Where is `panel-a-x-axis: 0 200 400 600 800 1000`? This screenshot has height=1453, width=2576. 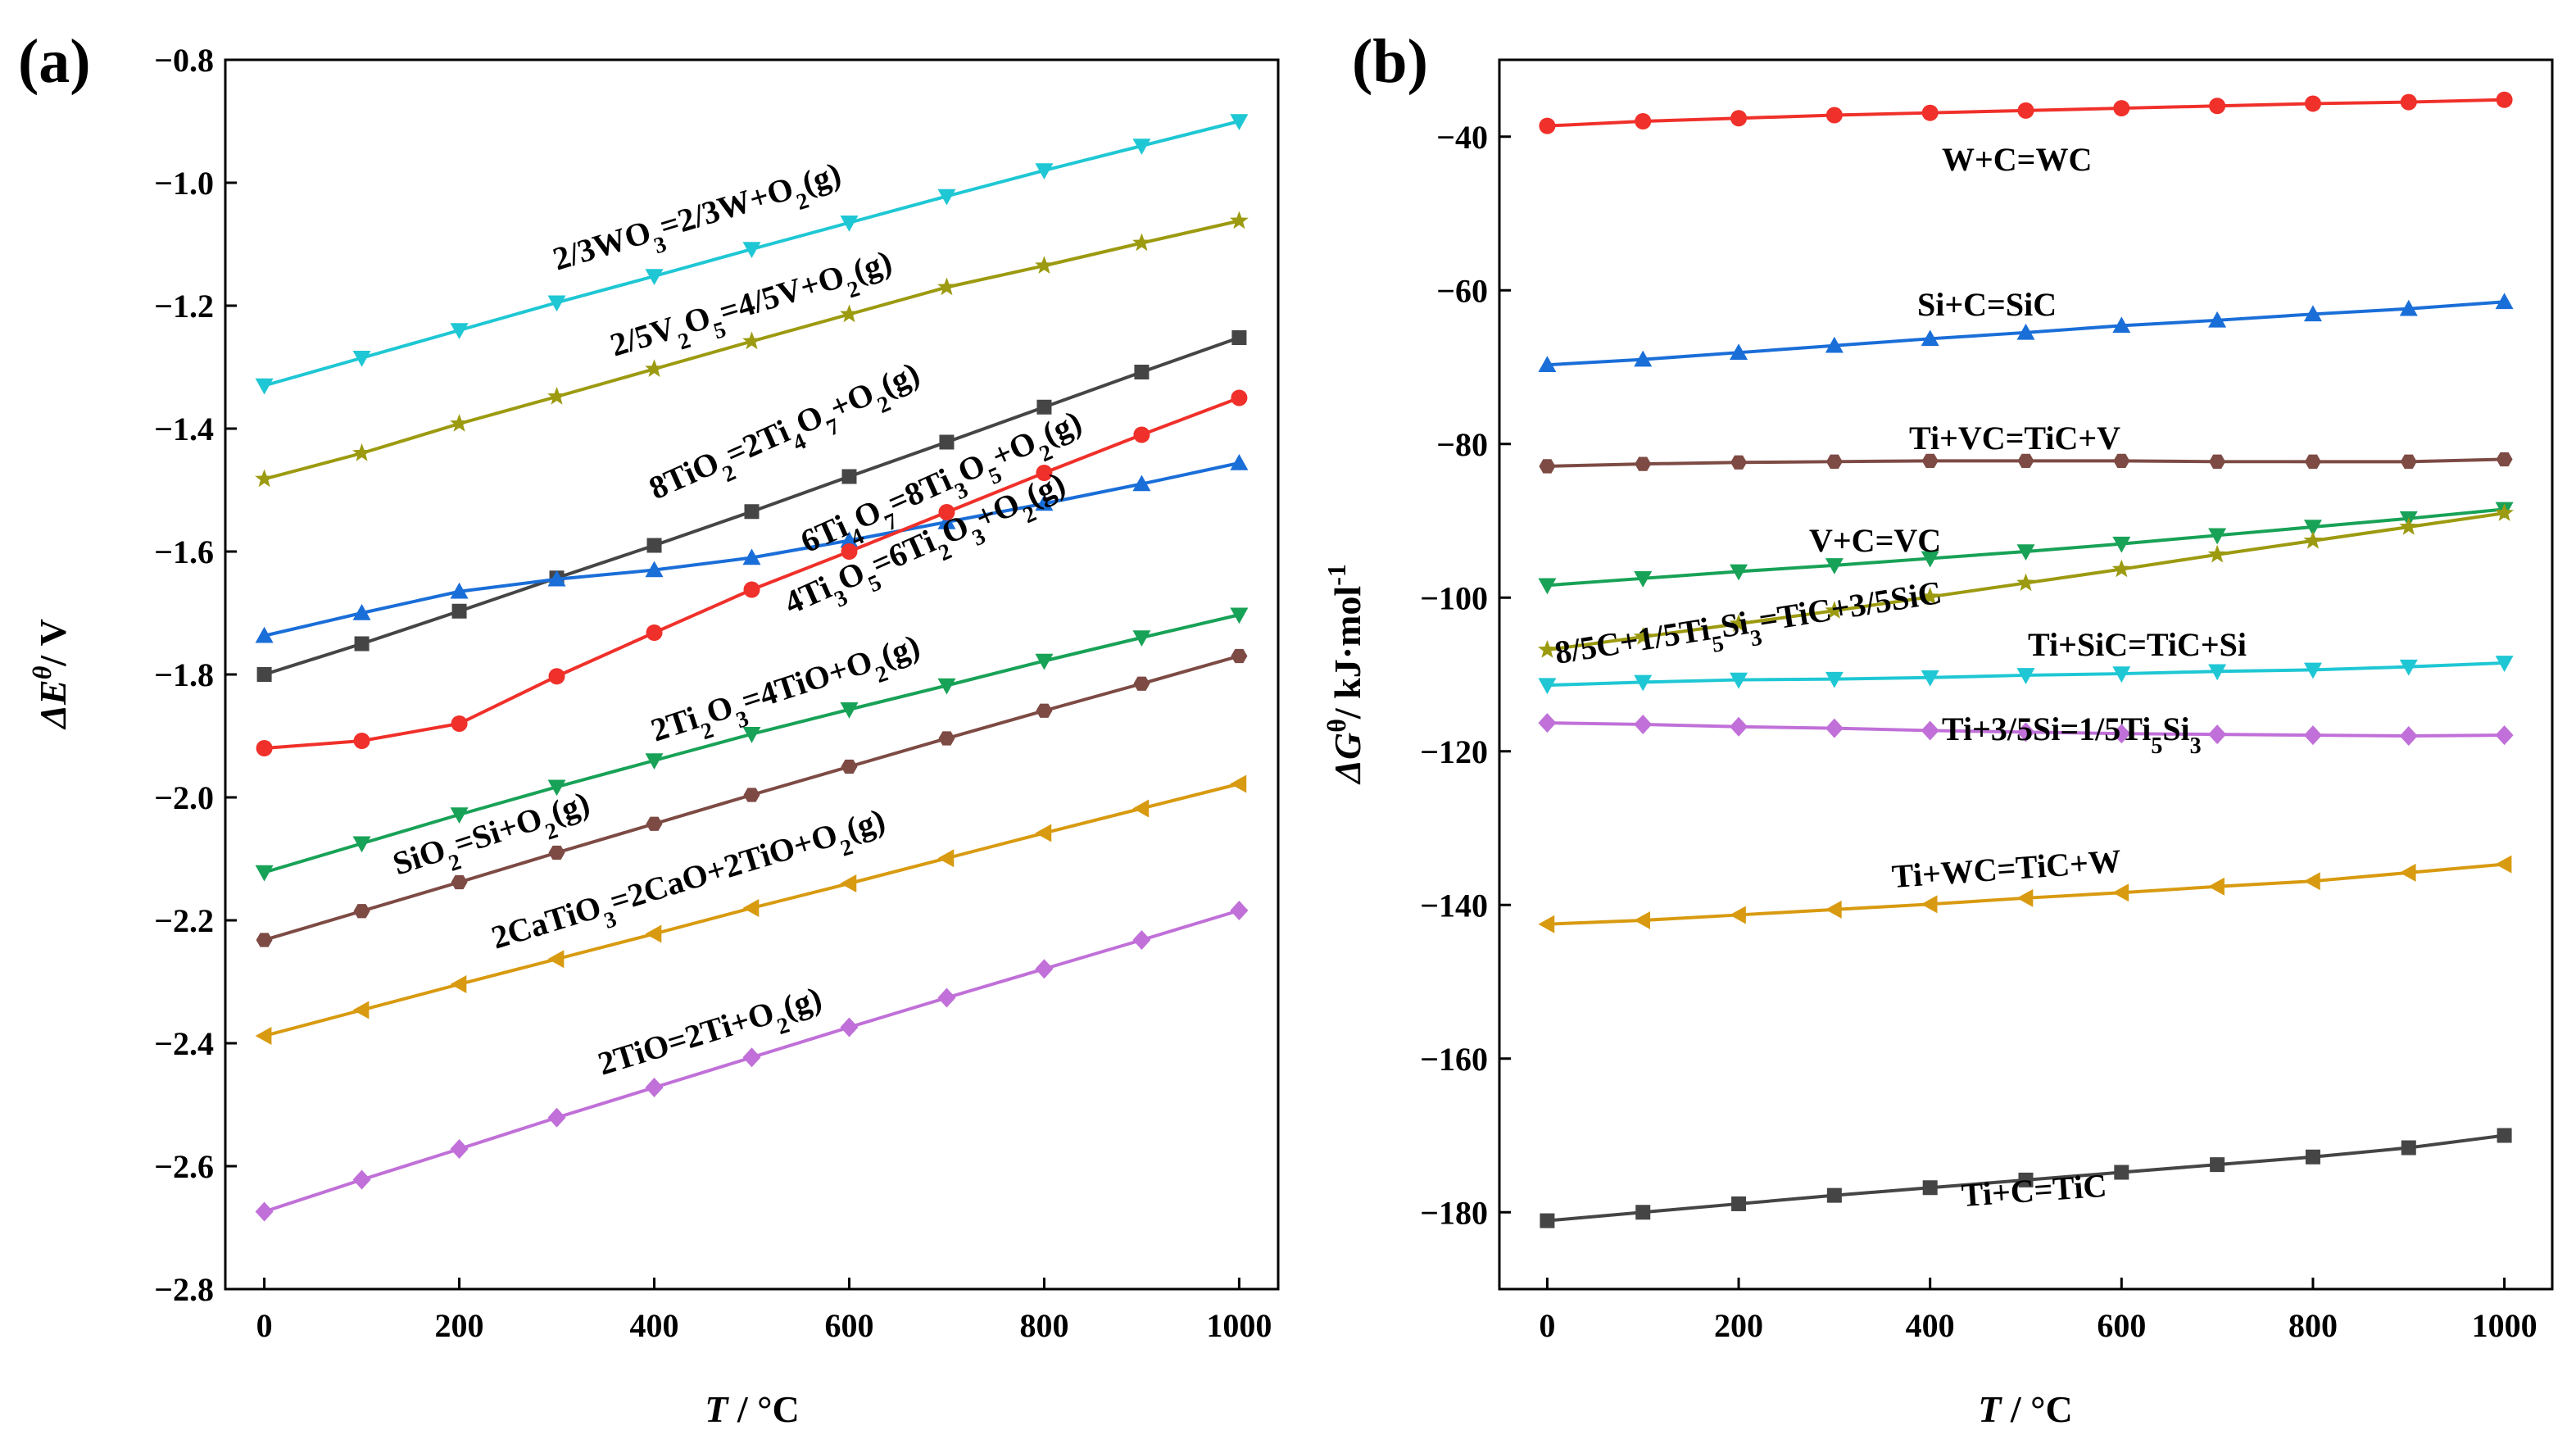
panel-a-x-axis: 0 200 400 600 800 1000 is located at coordinates (764, 1311).